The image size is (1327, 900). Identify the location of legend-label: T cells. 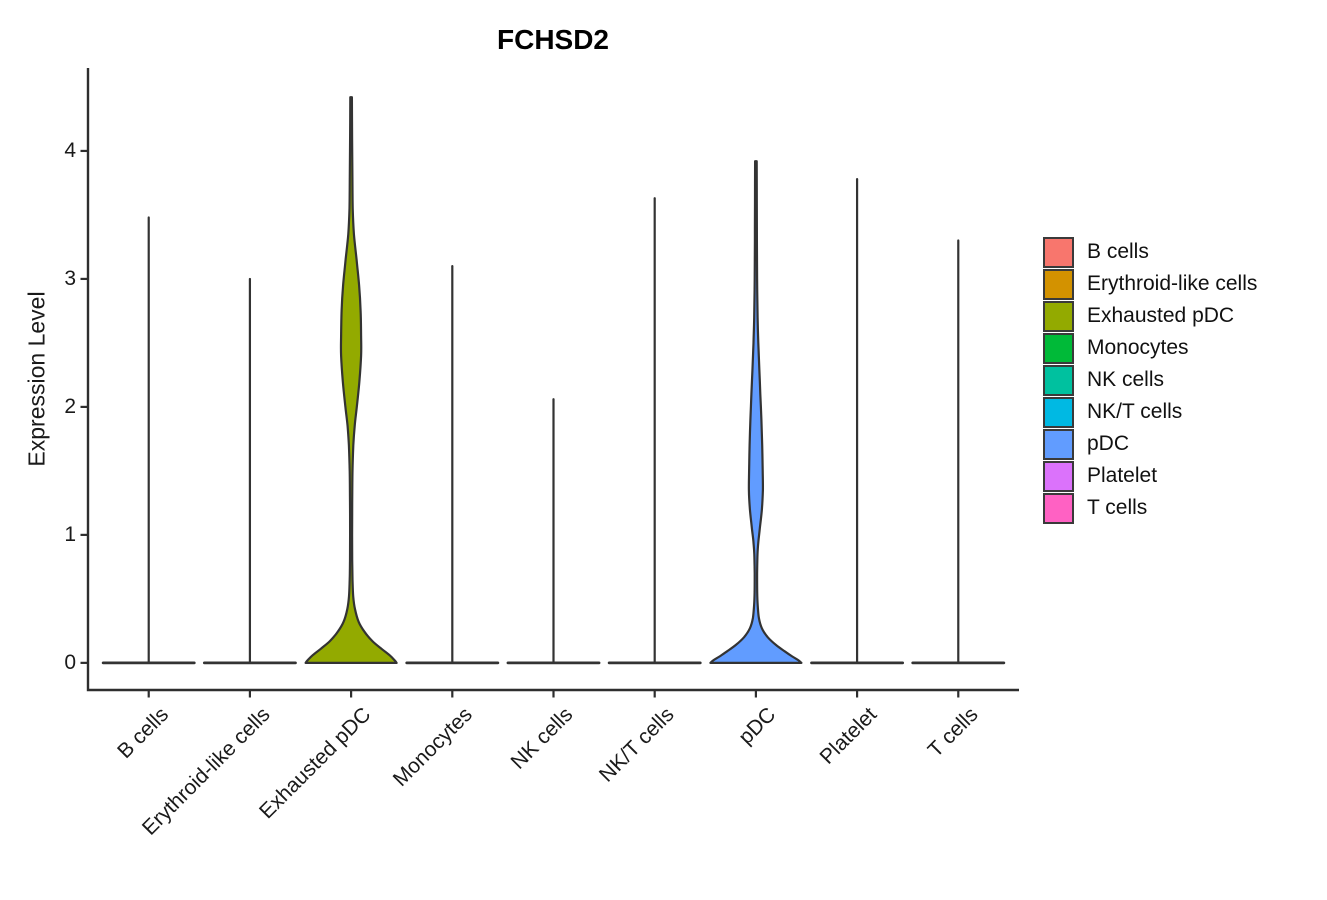
(1117, 507).